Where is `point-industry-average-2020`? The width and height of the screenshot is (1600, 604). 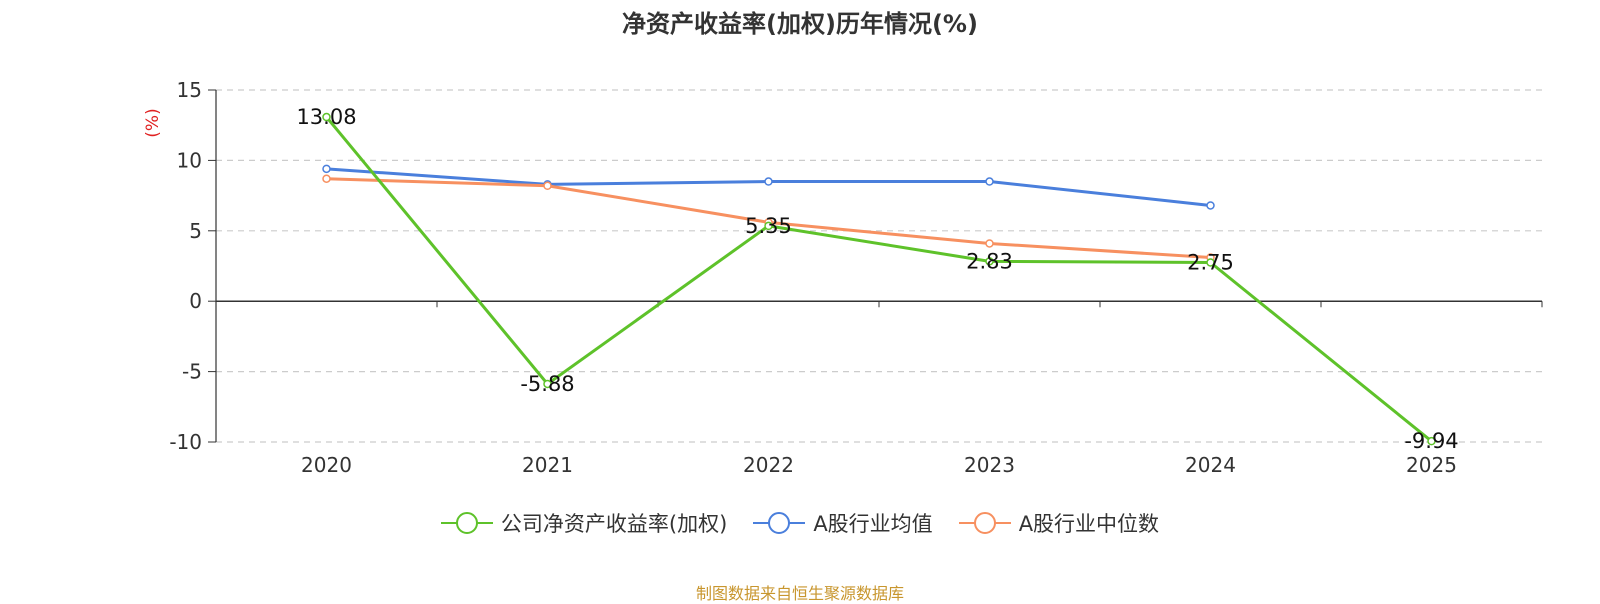
point-industry-average-2020 is located at coordinates (326, 169).